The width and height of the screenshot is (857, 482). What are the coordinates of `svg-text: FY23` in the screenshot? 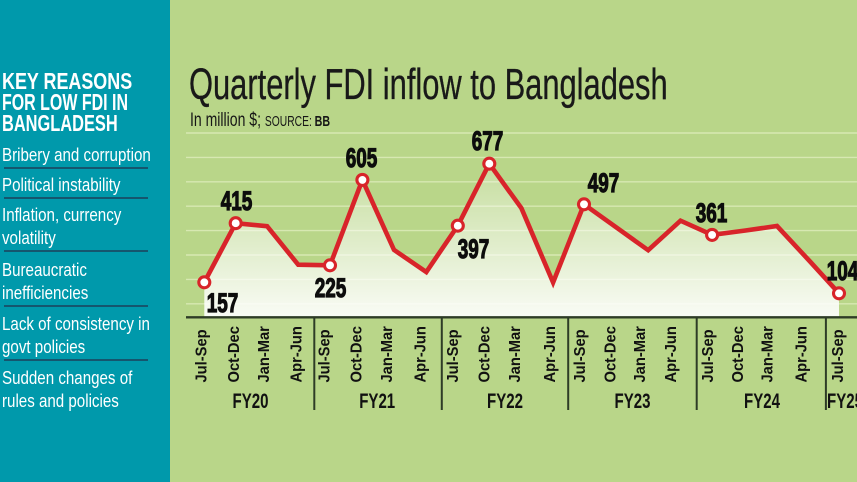 It's located at (633, 400).